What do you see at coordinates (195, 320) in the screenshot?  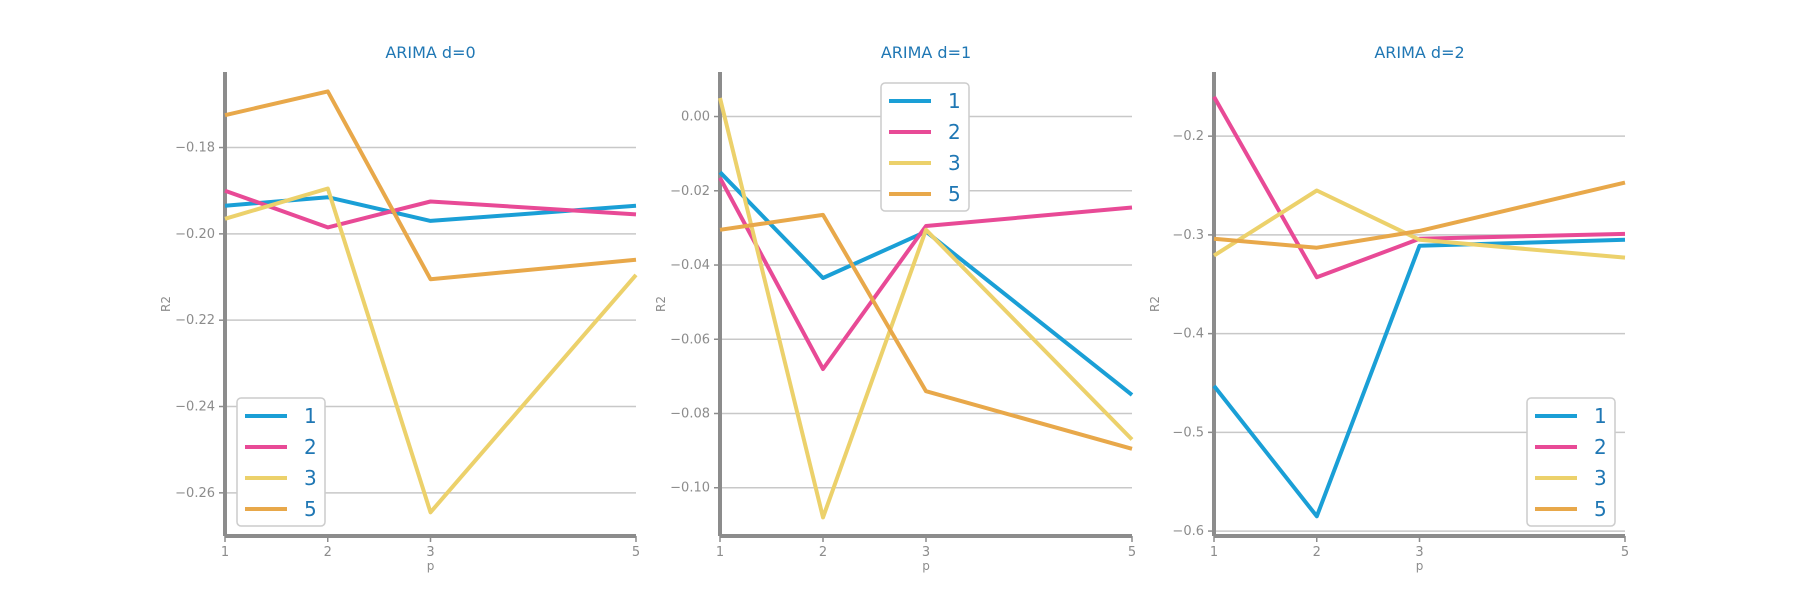 I see `y-tick-label: −0.22` at bounding box center [195, 320].